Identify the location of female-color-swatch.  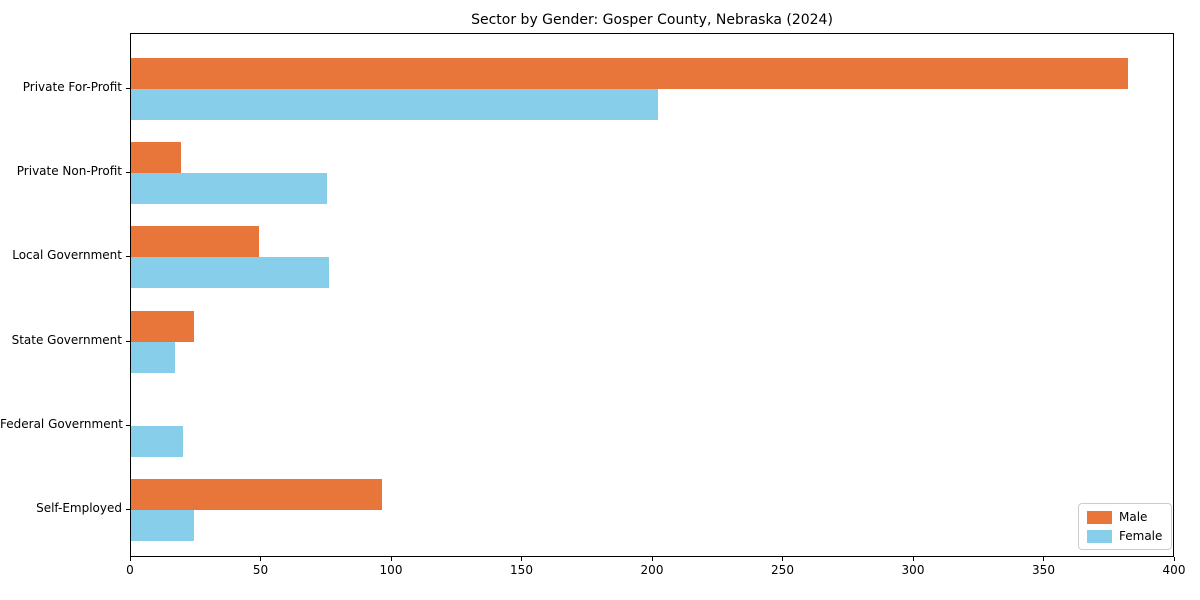
(1099, 536).